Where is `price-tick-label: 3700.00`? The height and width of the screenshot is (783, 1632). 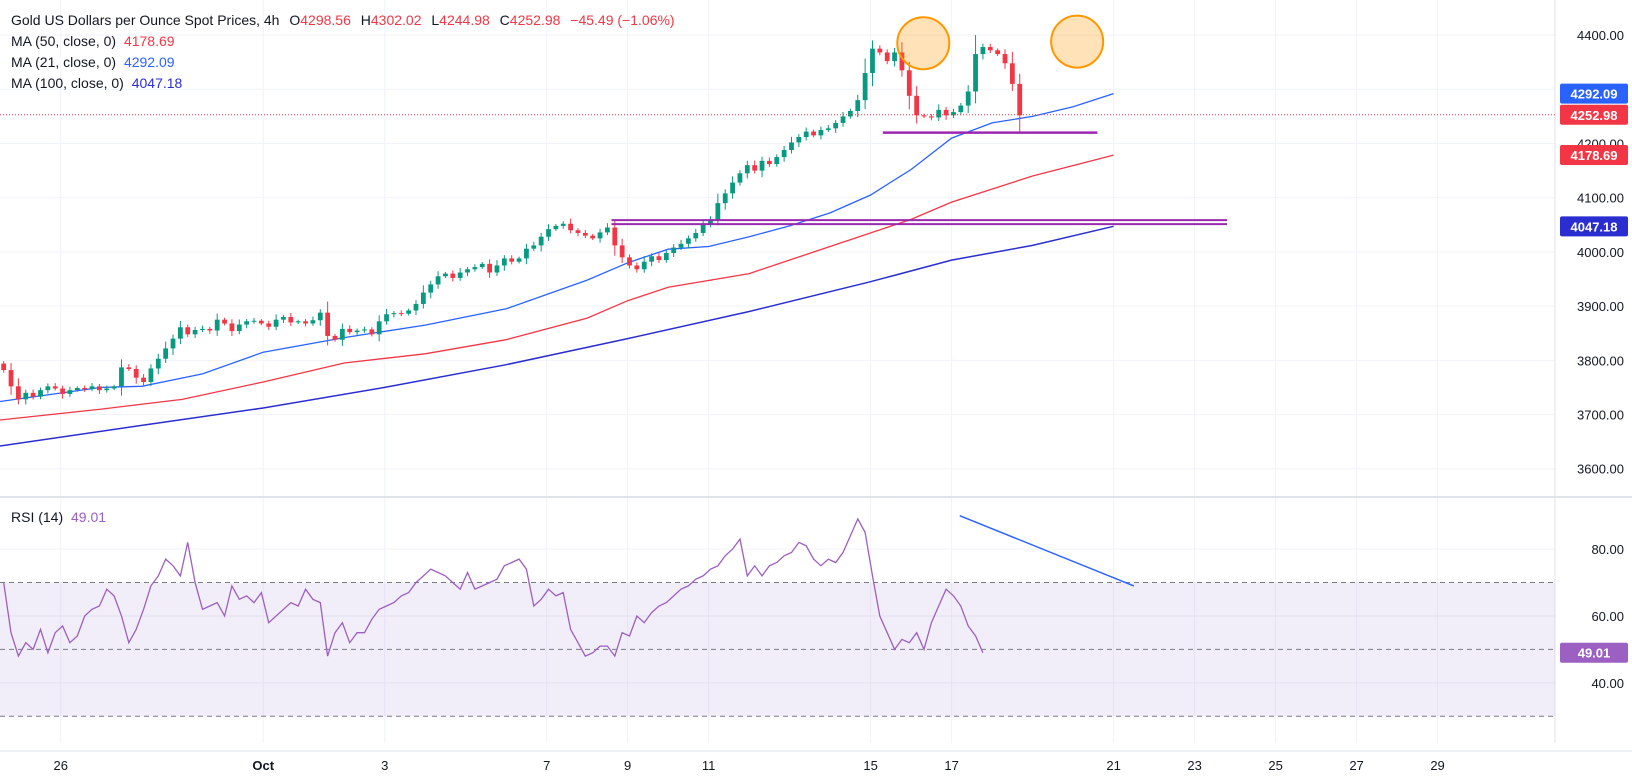
price-tick-label: 3700.00 is located at coordinates (1600, 415).